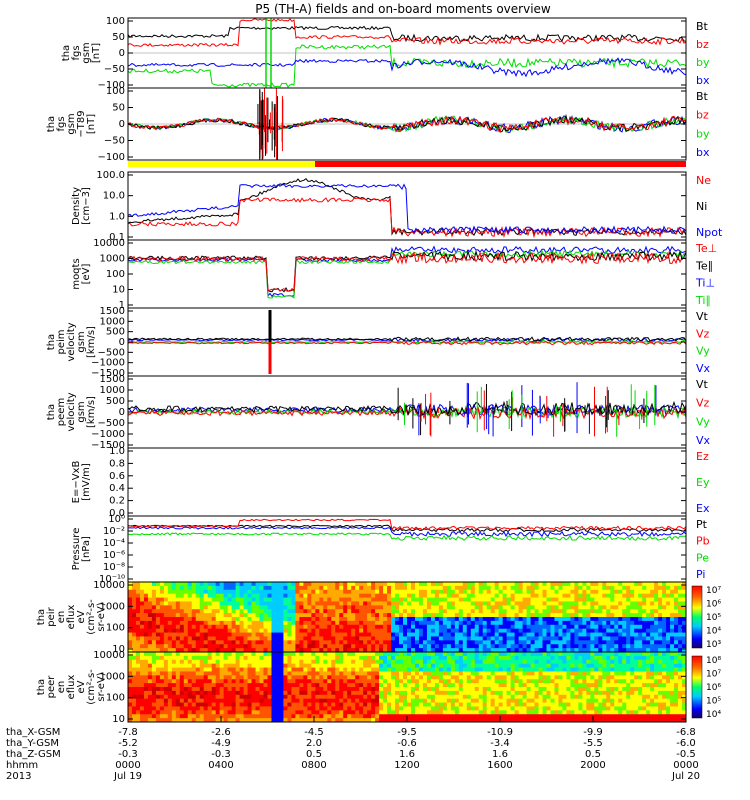 This screenshot has width=750, height=800. I want to click on legend-entry: bz, so click(702, 115).